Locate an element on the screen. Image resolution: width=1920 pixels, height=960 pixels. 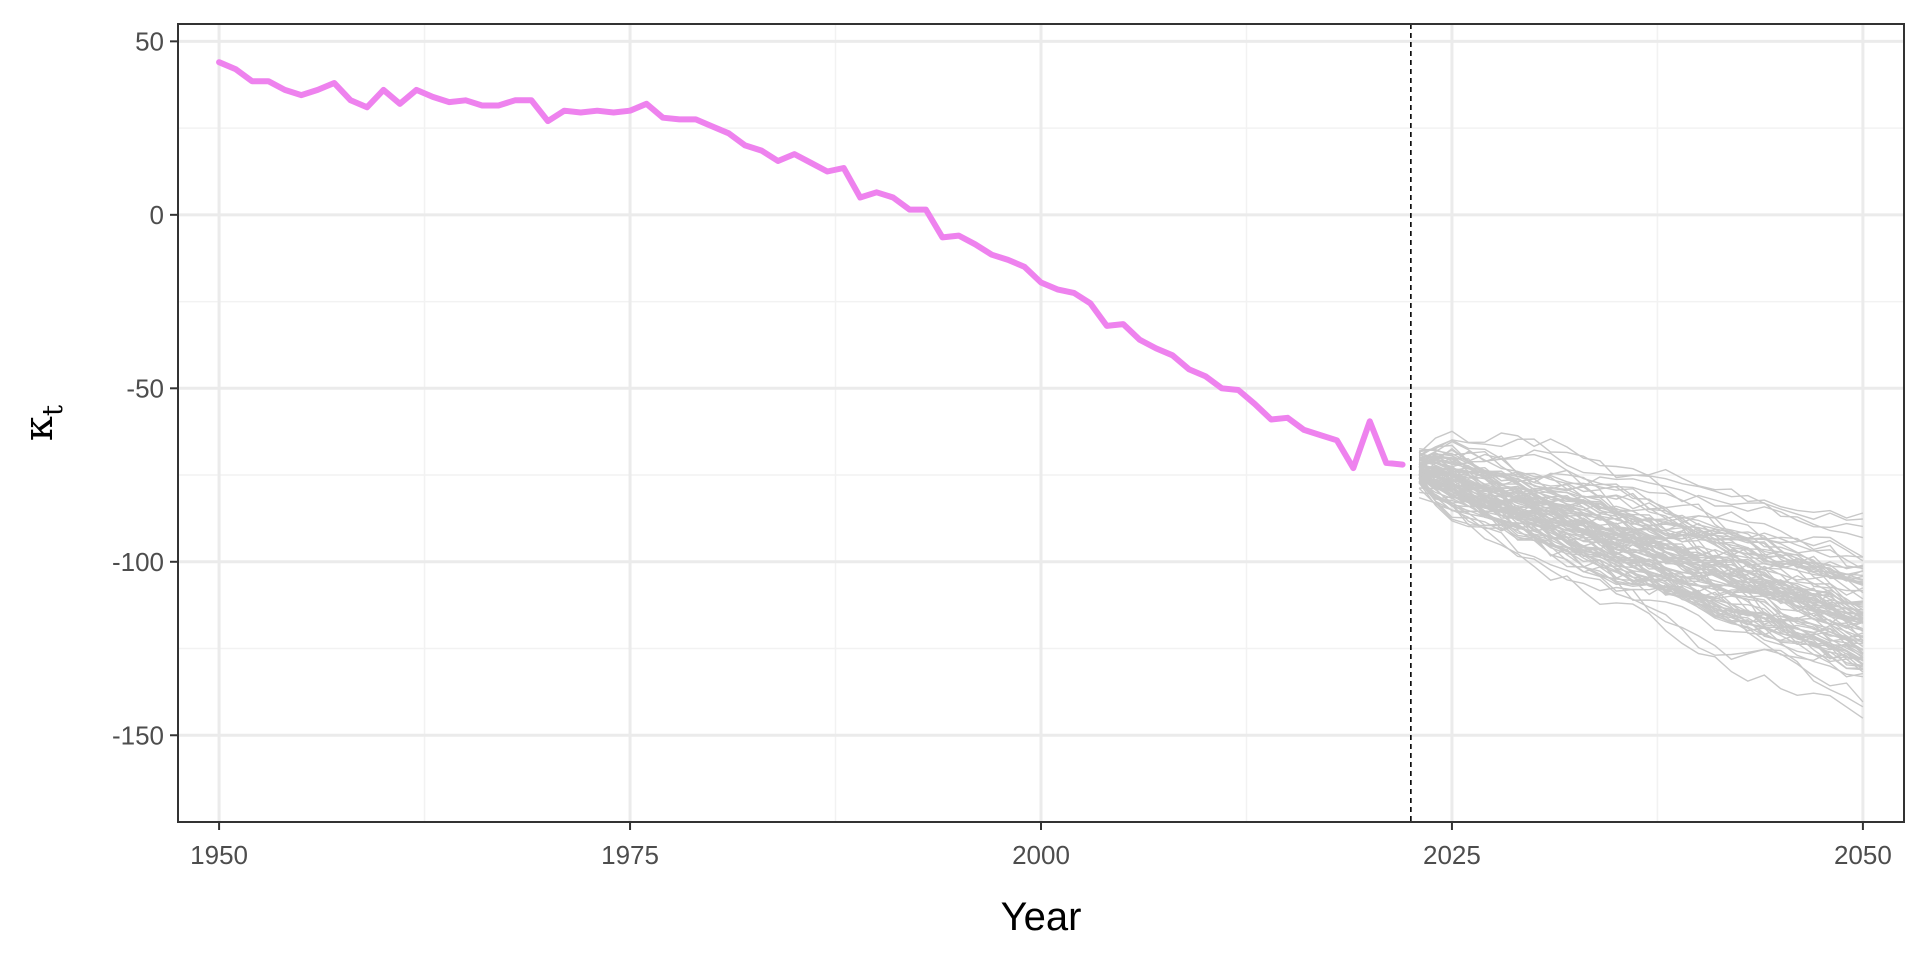
y-tick-label: 50 is located at coordinates (149, 41).